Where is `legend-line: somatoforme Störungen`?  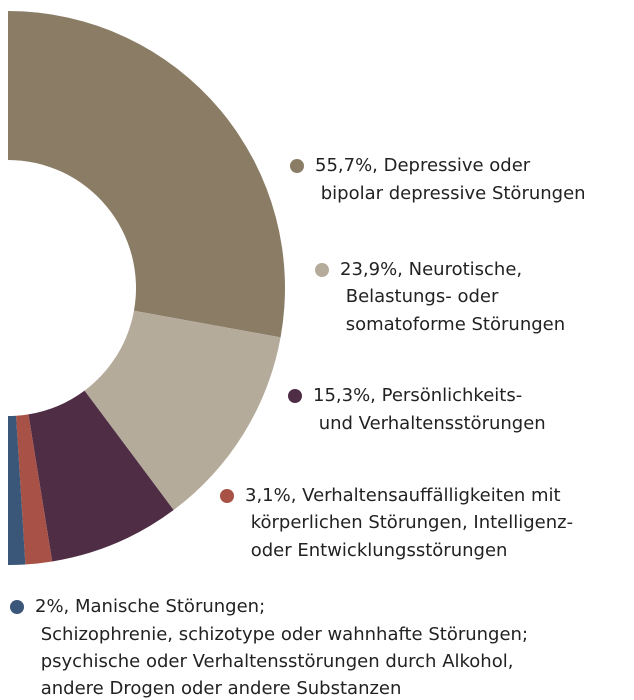
legend-line: somatoforme Störungen is located at coordinates (452, 324).